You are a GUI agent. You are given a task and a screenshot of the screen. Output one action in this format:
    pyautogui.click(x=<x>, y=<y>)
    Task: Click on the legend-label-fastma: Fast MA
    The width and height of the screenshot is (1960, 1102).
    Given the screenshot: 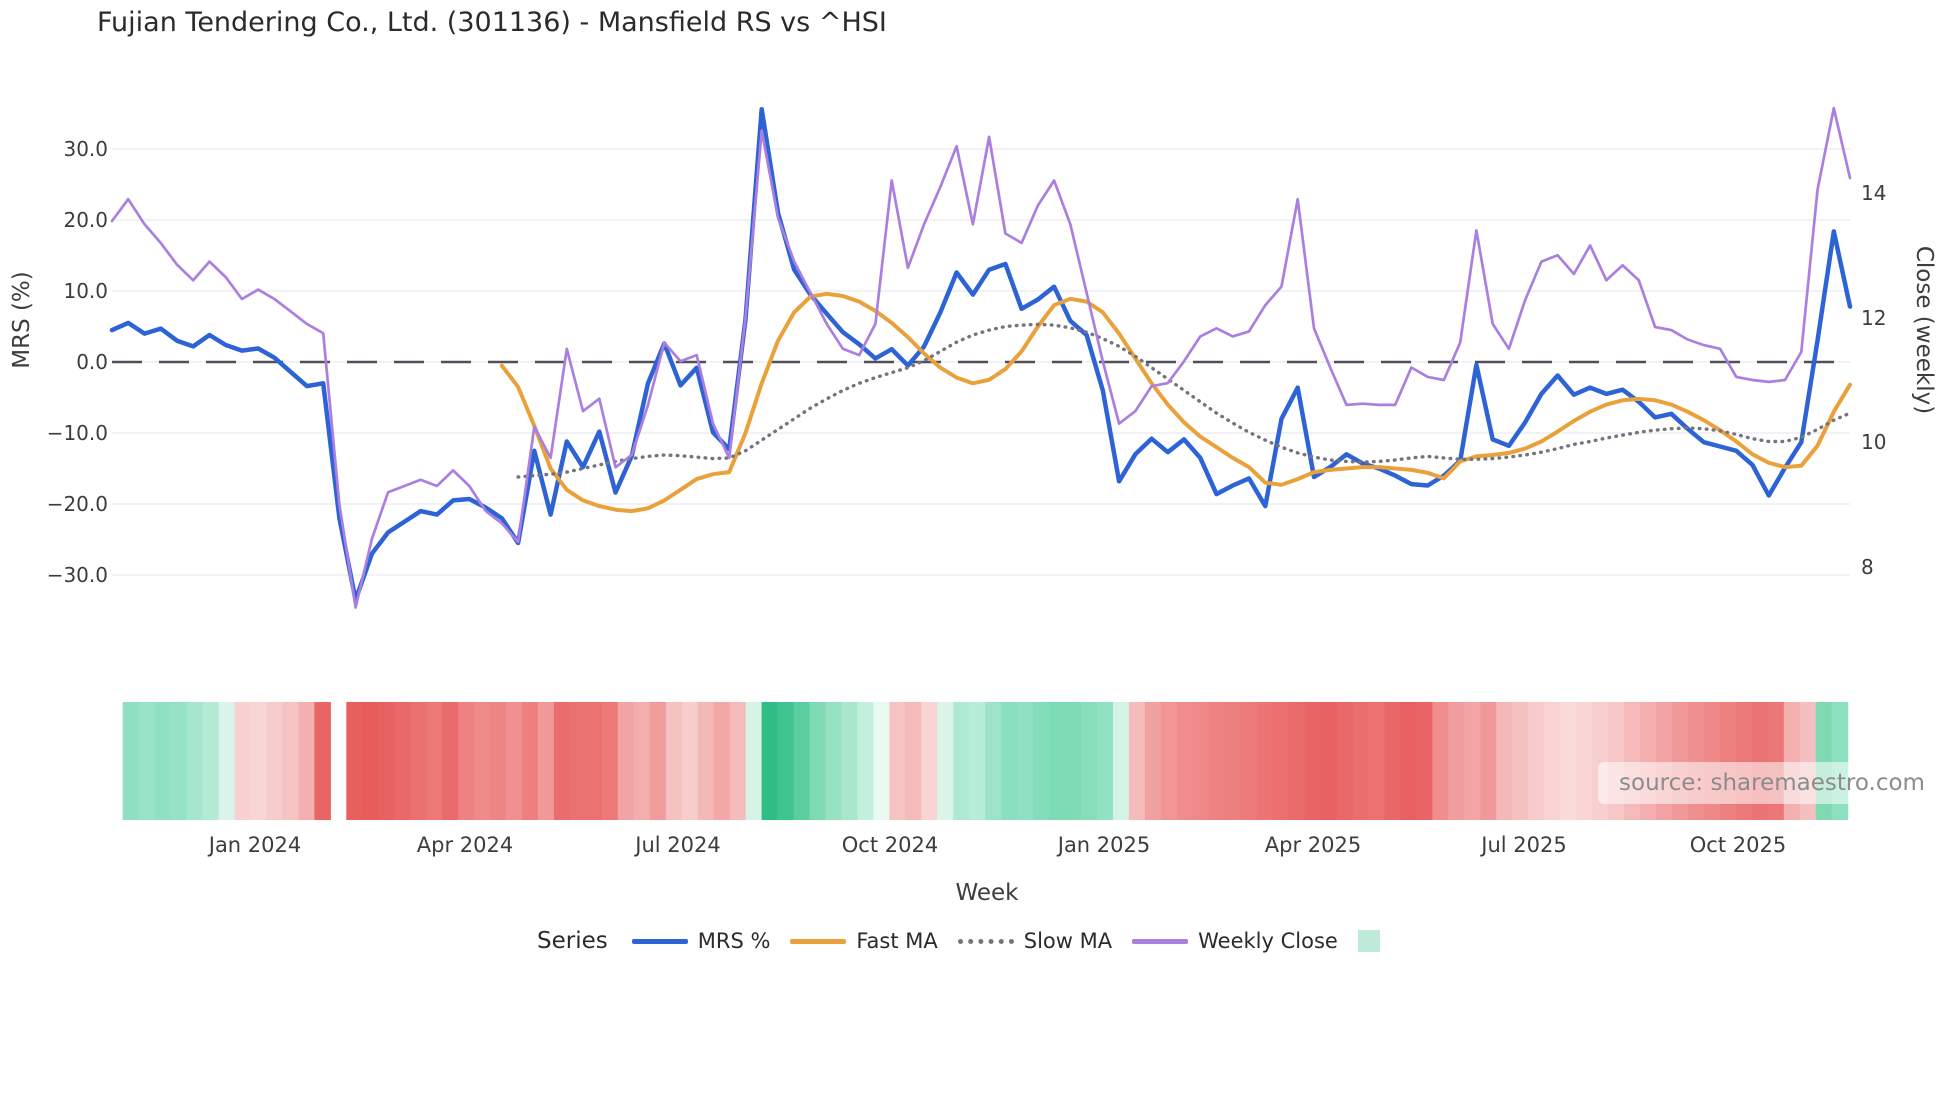 What is the action you would take?
    pyautogui.click(x=897, y=941)
    